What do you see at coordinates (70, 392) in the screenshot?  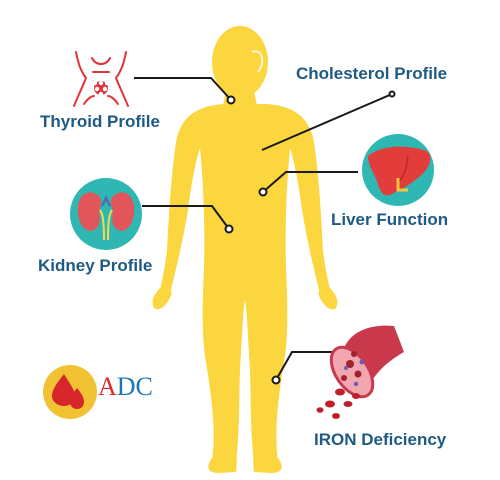 I see `blood-drop-icon` at bounding box center [70, 392].